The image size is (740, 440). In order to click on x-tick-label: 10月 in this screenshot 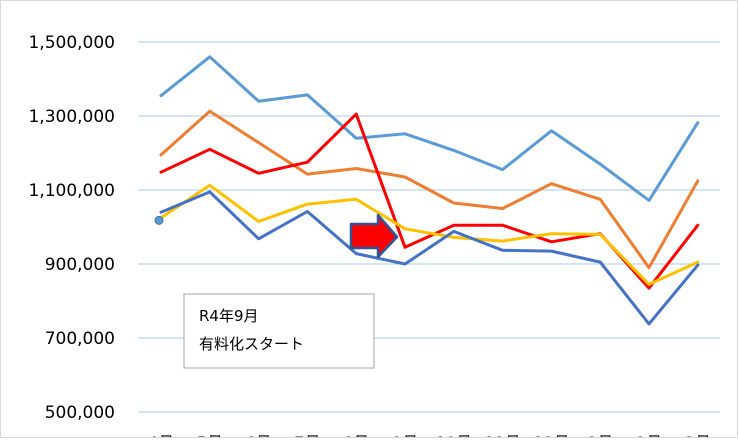, I will do `click(454, 435)`.